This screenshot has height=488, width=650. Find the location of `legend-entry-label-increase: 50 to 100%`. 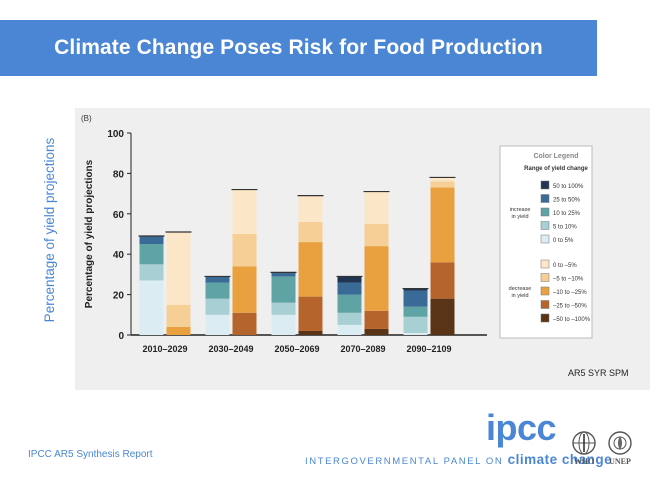

legend-entry-label-increase: 50 to 100% is located at coordinates (568, 187).